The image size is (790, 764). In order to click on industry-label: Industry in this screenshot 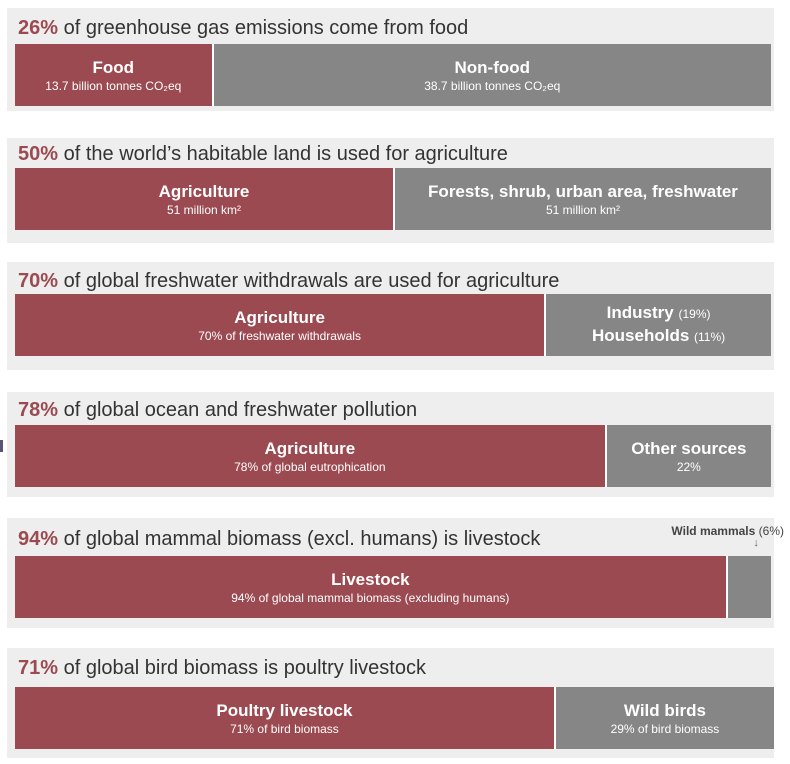, I will do `click(640, 312)`.